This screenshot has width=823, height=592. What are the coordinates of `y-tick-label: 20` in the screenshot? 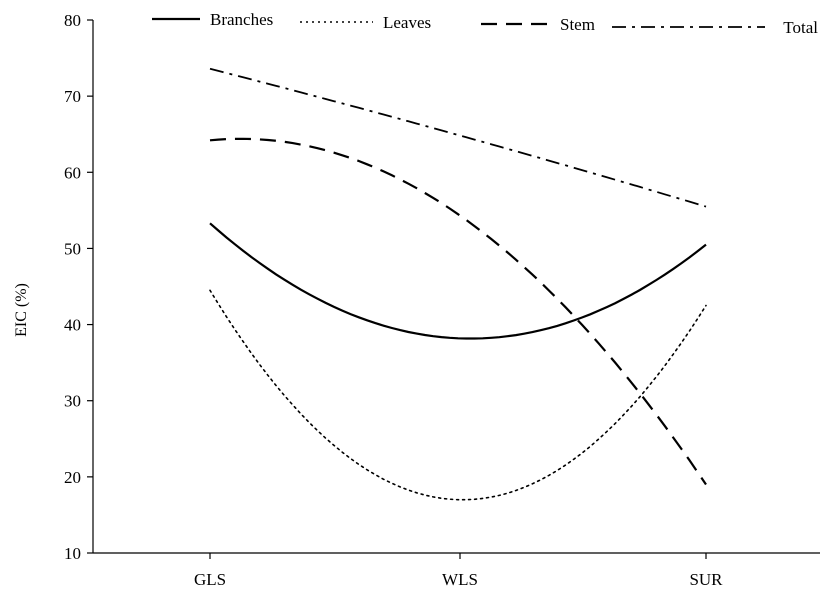 It's located at (72, 477).